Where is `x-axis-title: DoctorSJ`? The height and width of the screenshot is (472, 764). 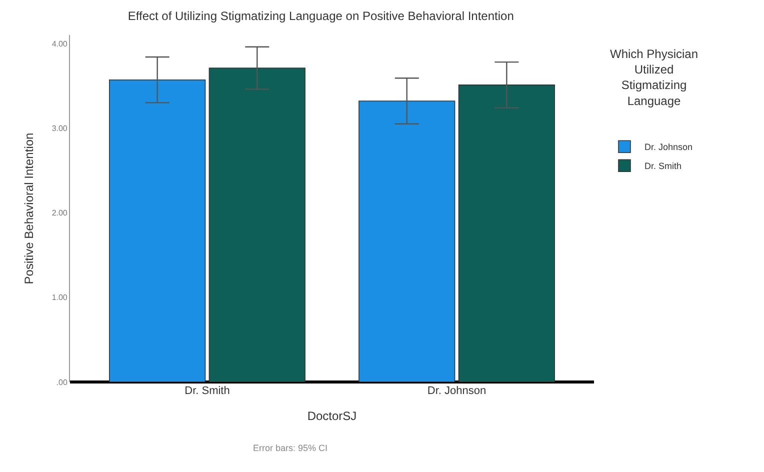
x-axis-title: DoctorSJ is located at coordinates (332, 415).